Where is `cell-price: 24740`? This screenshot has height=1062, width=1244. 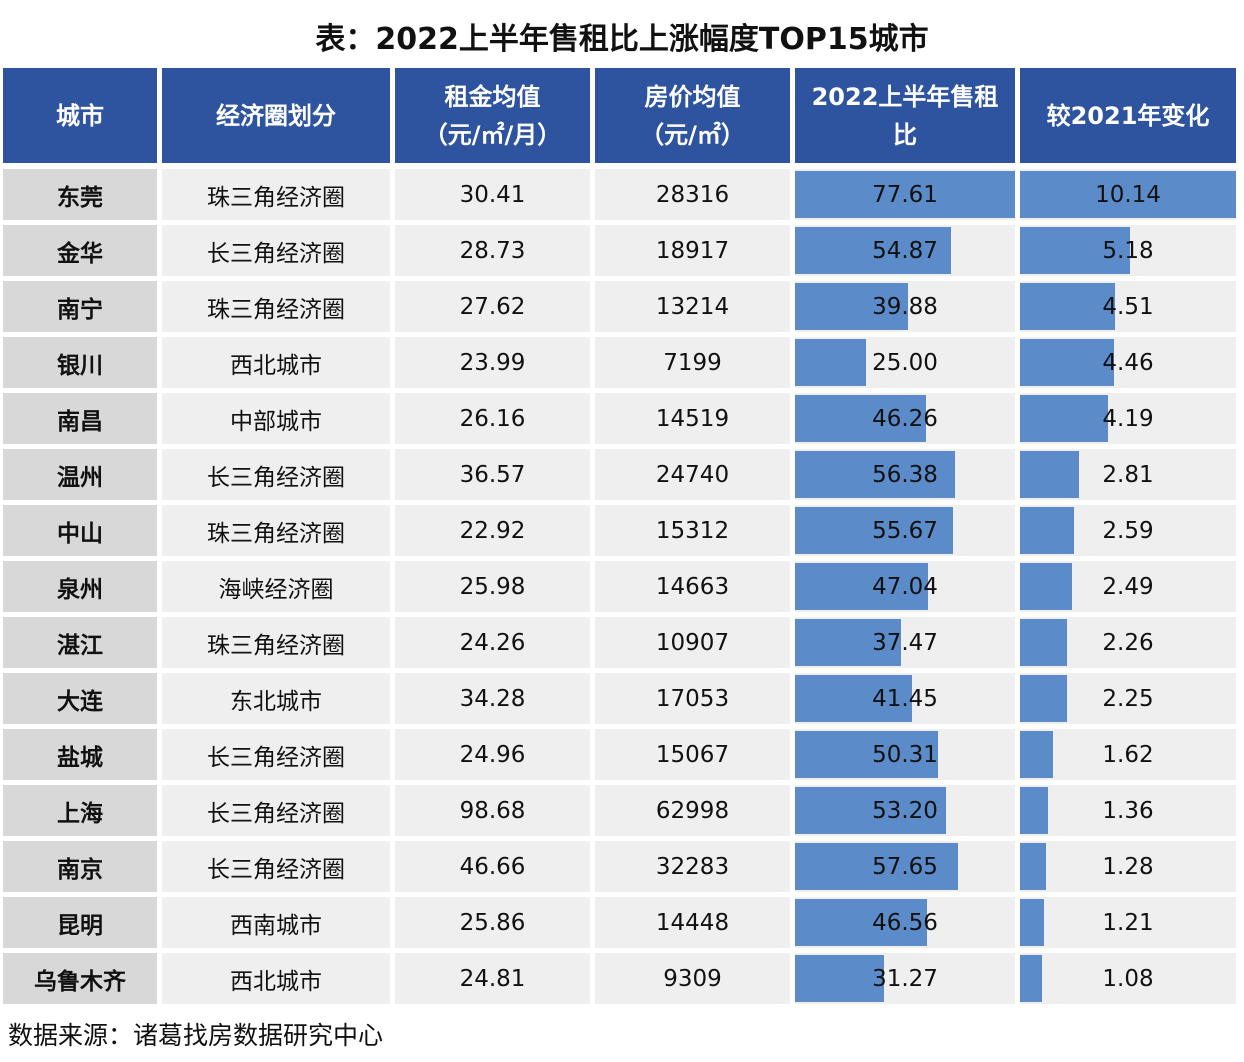 cell-price: 24740 is located at coordinates (692, 474).